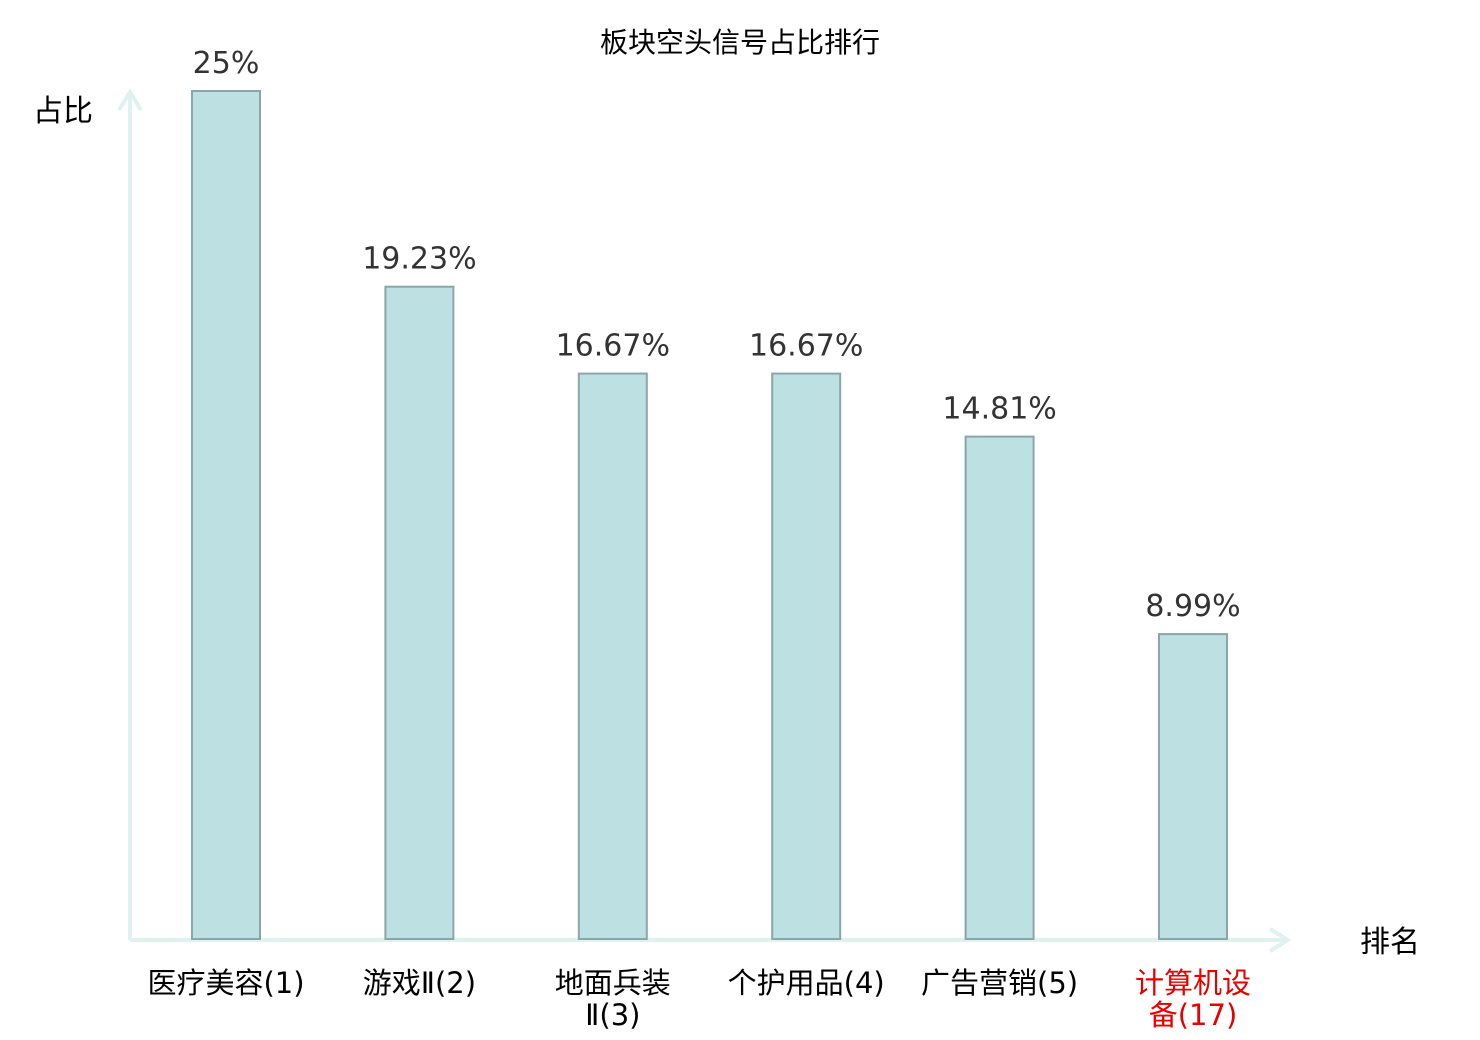 This screenshot has width=1480, height=1040. Describe the element at coordinates (1192, 606) in the screenshot. I see `value-label: 8.99%` at that location.